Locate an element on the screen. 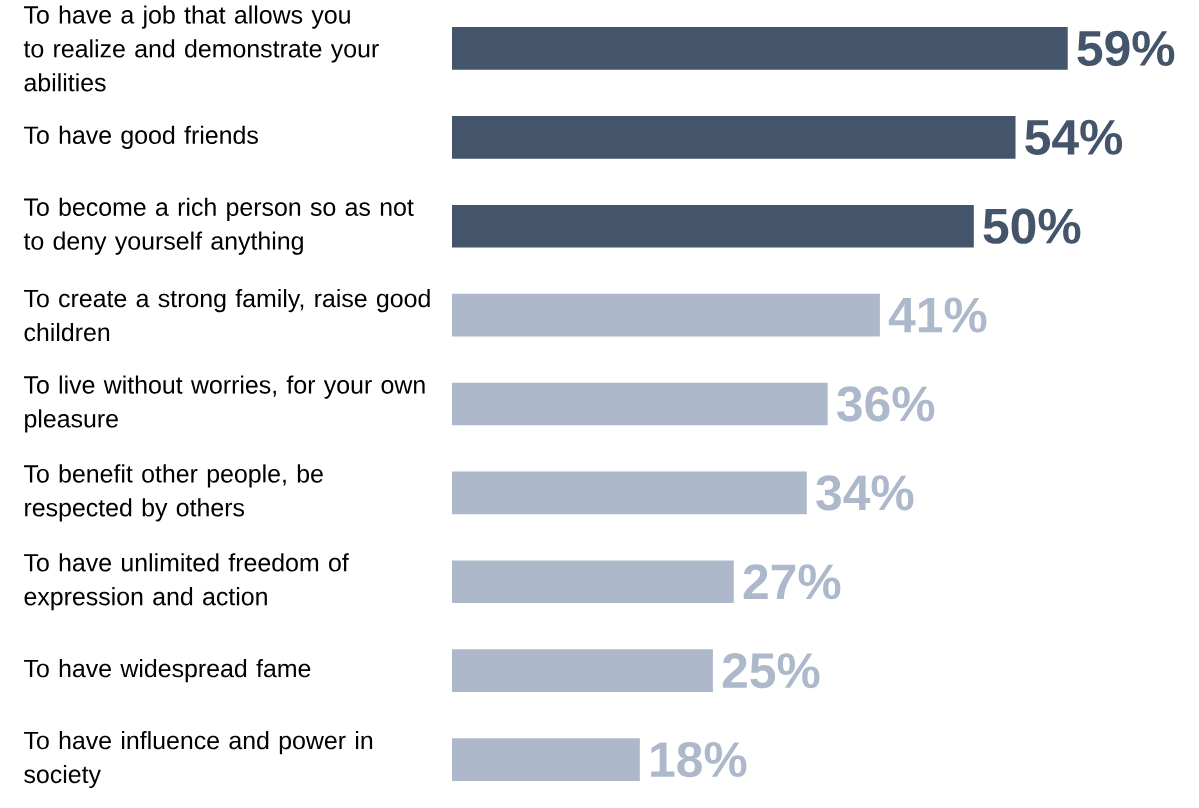 The height and width of the screenshot is (808, 1199). y-tick-label: To live without worries, for your own pleasure is located at coordinates (224, 404).